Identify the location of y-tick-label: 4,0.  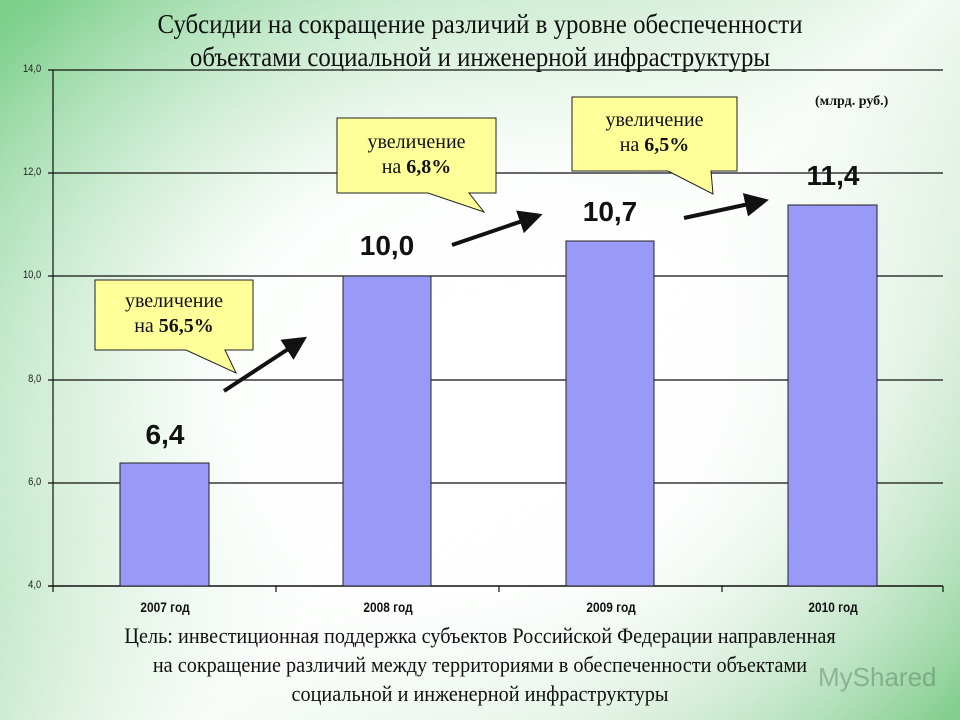
(35, 585).